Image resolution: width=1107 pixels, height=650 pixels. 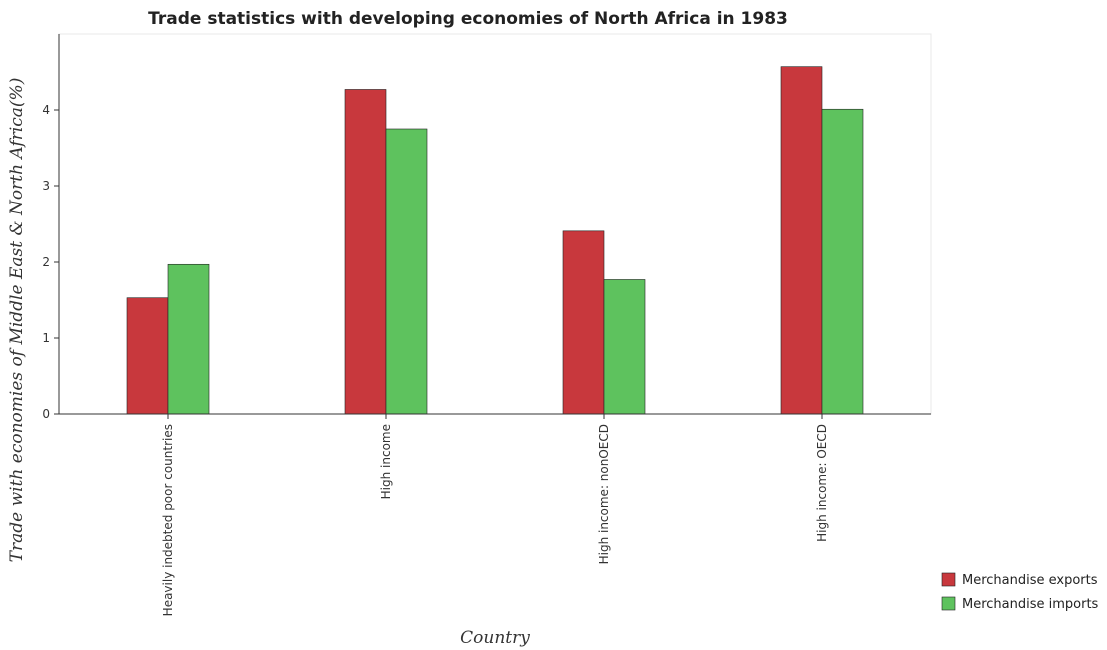 What do you see at coordinates (1030, 604) in the screenshot?
I see `legend-label-imports: Merchandise imports` at bounding box center [1030, 604].